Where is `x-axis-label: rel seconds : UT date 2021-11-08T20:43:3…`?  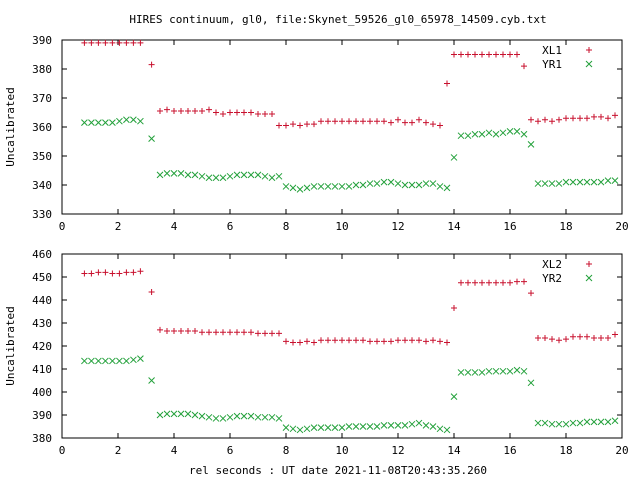
x-axis-label: rel seconds : UT date 2021-11-08T20:43:3… is located at coordinates (338, 470).